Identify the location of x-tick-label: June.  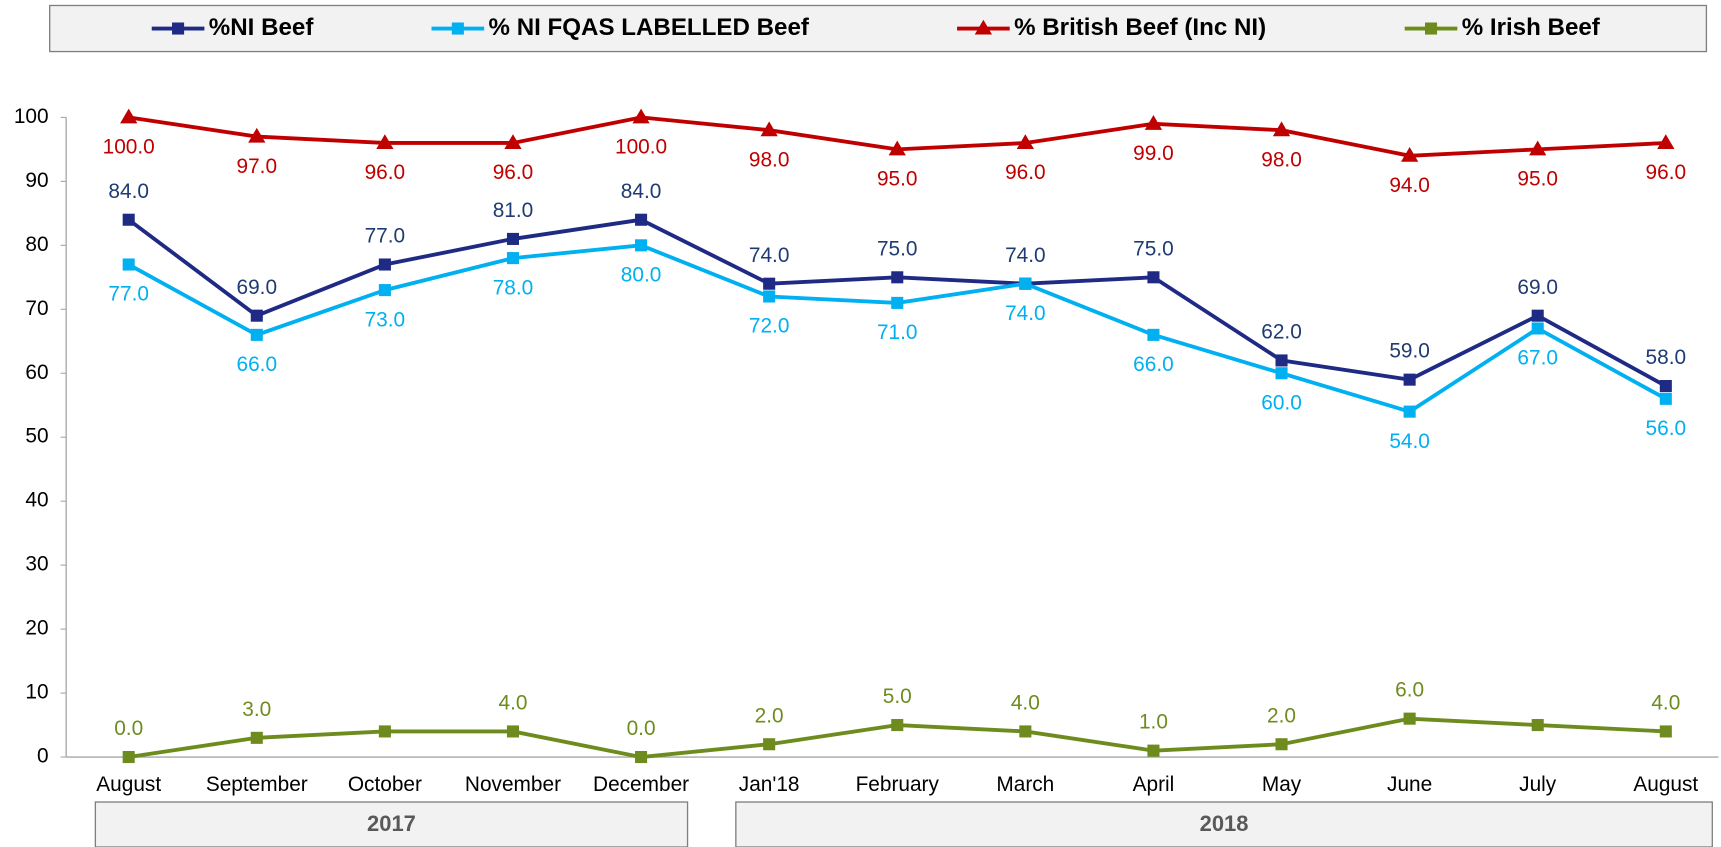
(1409, 784).